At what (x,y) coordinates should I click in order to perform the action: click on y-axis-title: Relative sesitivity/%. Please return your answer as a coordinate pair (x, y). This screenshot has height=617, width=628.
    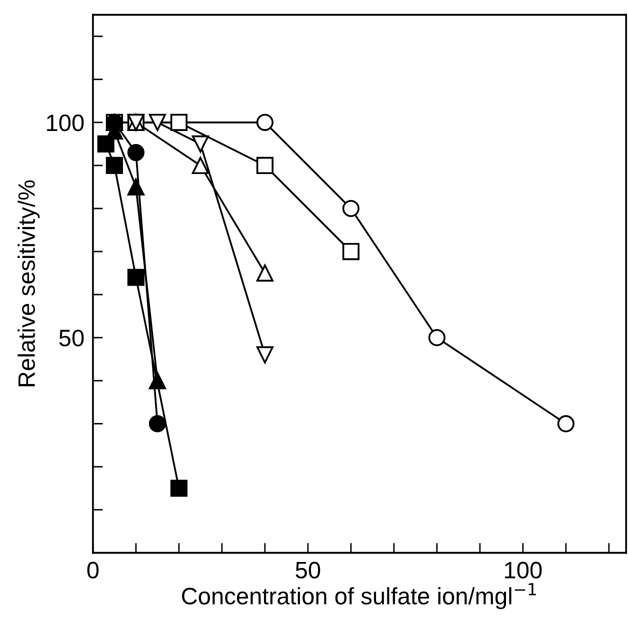
    Looking at the image, I should click on (29, 283).